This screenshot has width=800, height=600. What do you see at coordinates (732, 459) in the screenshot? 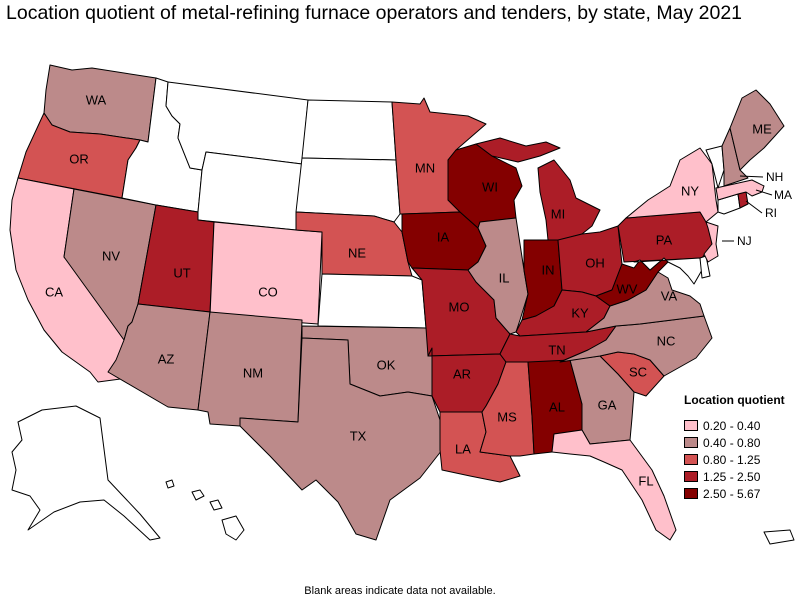
I see `legend-label-3: 0.80 - 1.25` at bounding box center [732, 459].